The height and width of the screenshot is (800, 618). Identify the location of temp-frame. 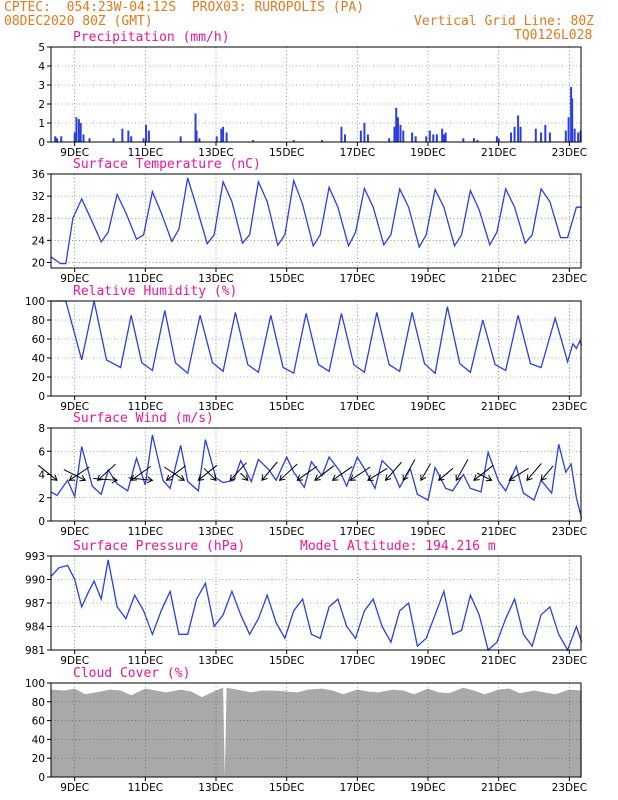
(316, 221).